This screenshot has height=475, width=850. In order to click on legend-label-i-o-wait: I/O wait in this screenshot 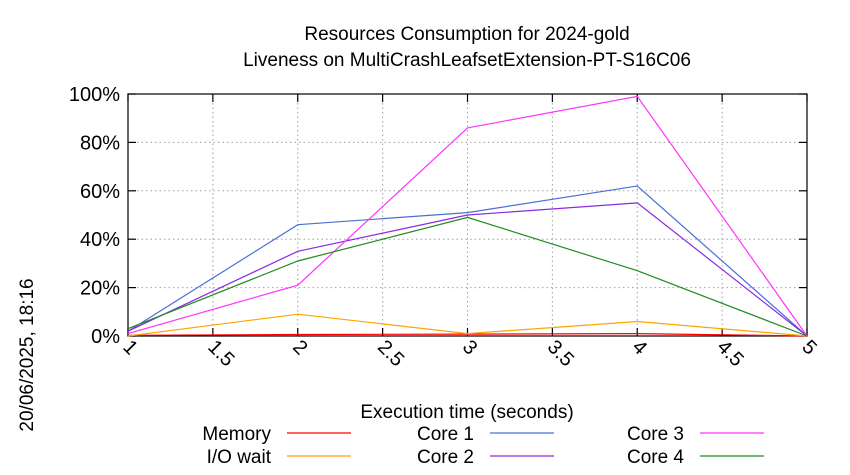, I will do `click(239, 457)`.